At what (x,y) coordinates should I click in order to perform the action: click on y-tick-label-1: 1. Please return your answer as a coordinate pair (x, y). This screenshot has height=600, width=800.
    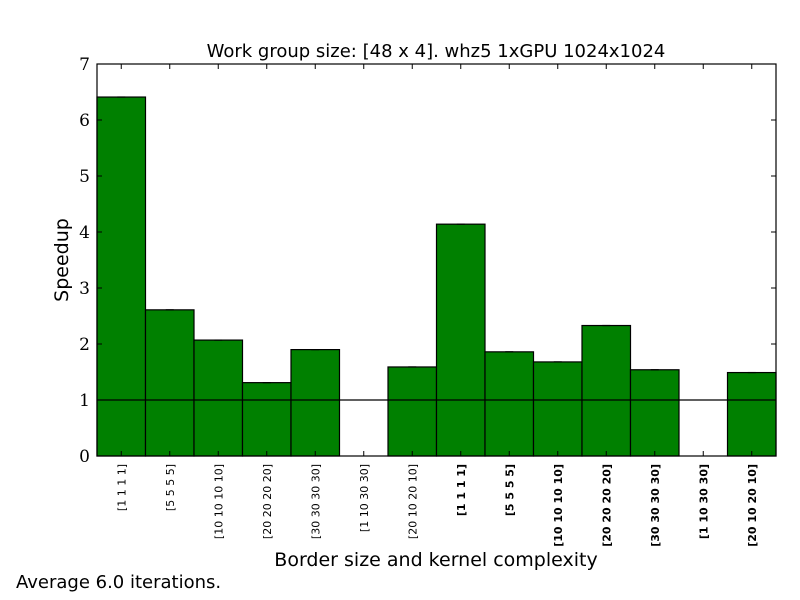
    Looking at the image, I should click on (84, 401).